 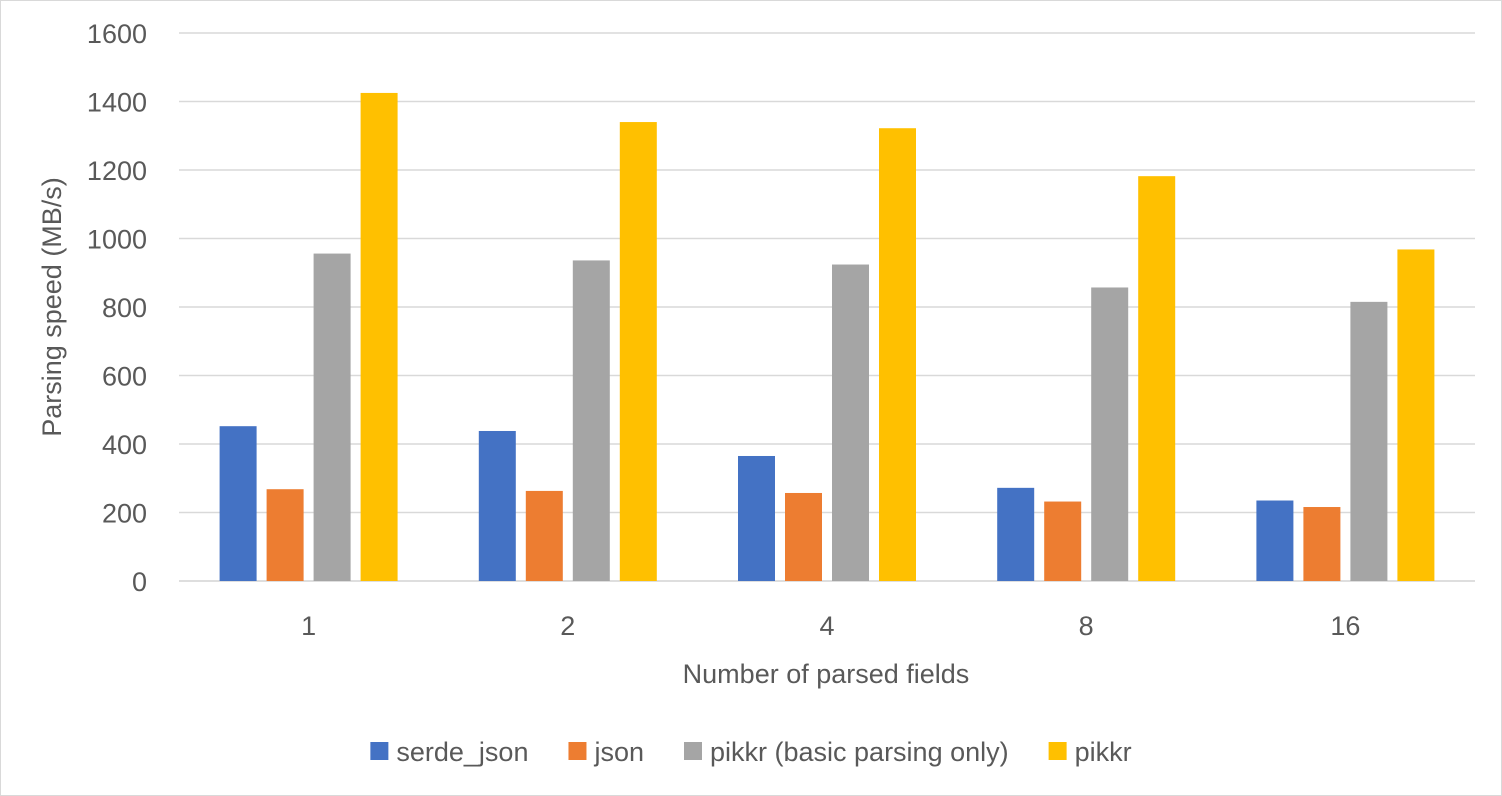 I want to click on y-tick-label: 0, so click(x=139, y=582).